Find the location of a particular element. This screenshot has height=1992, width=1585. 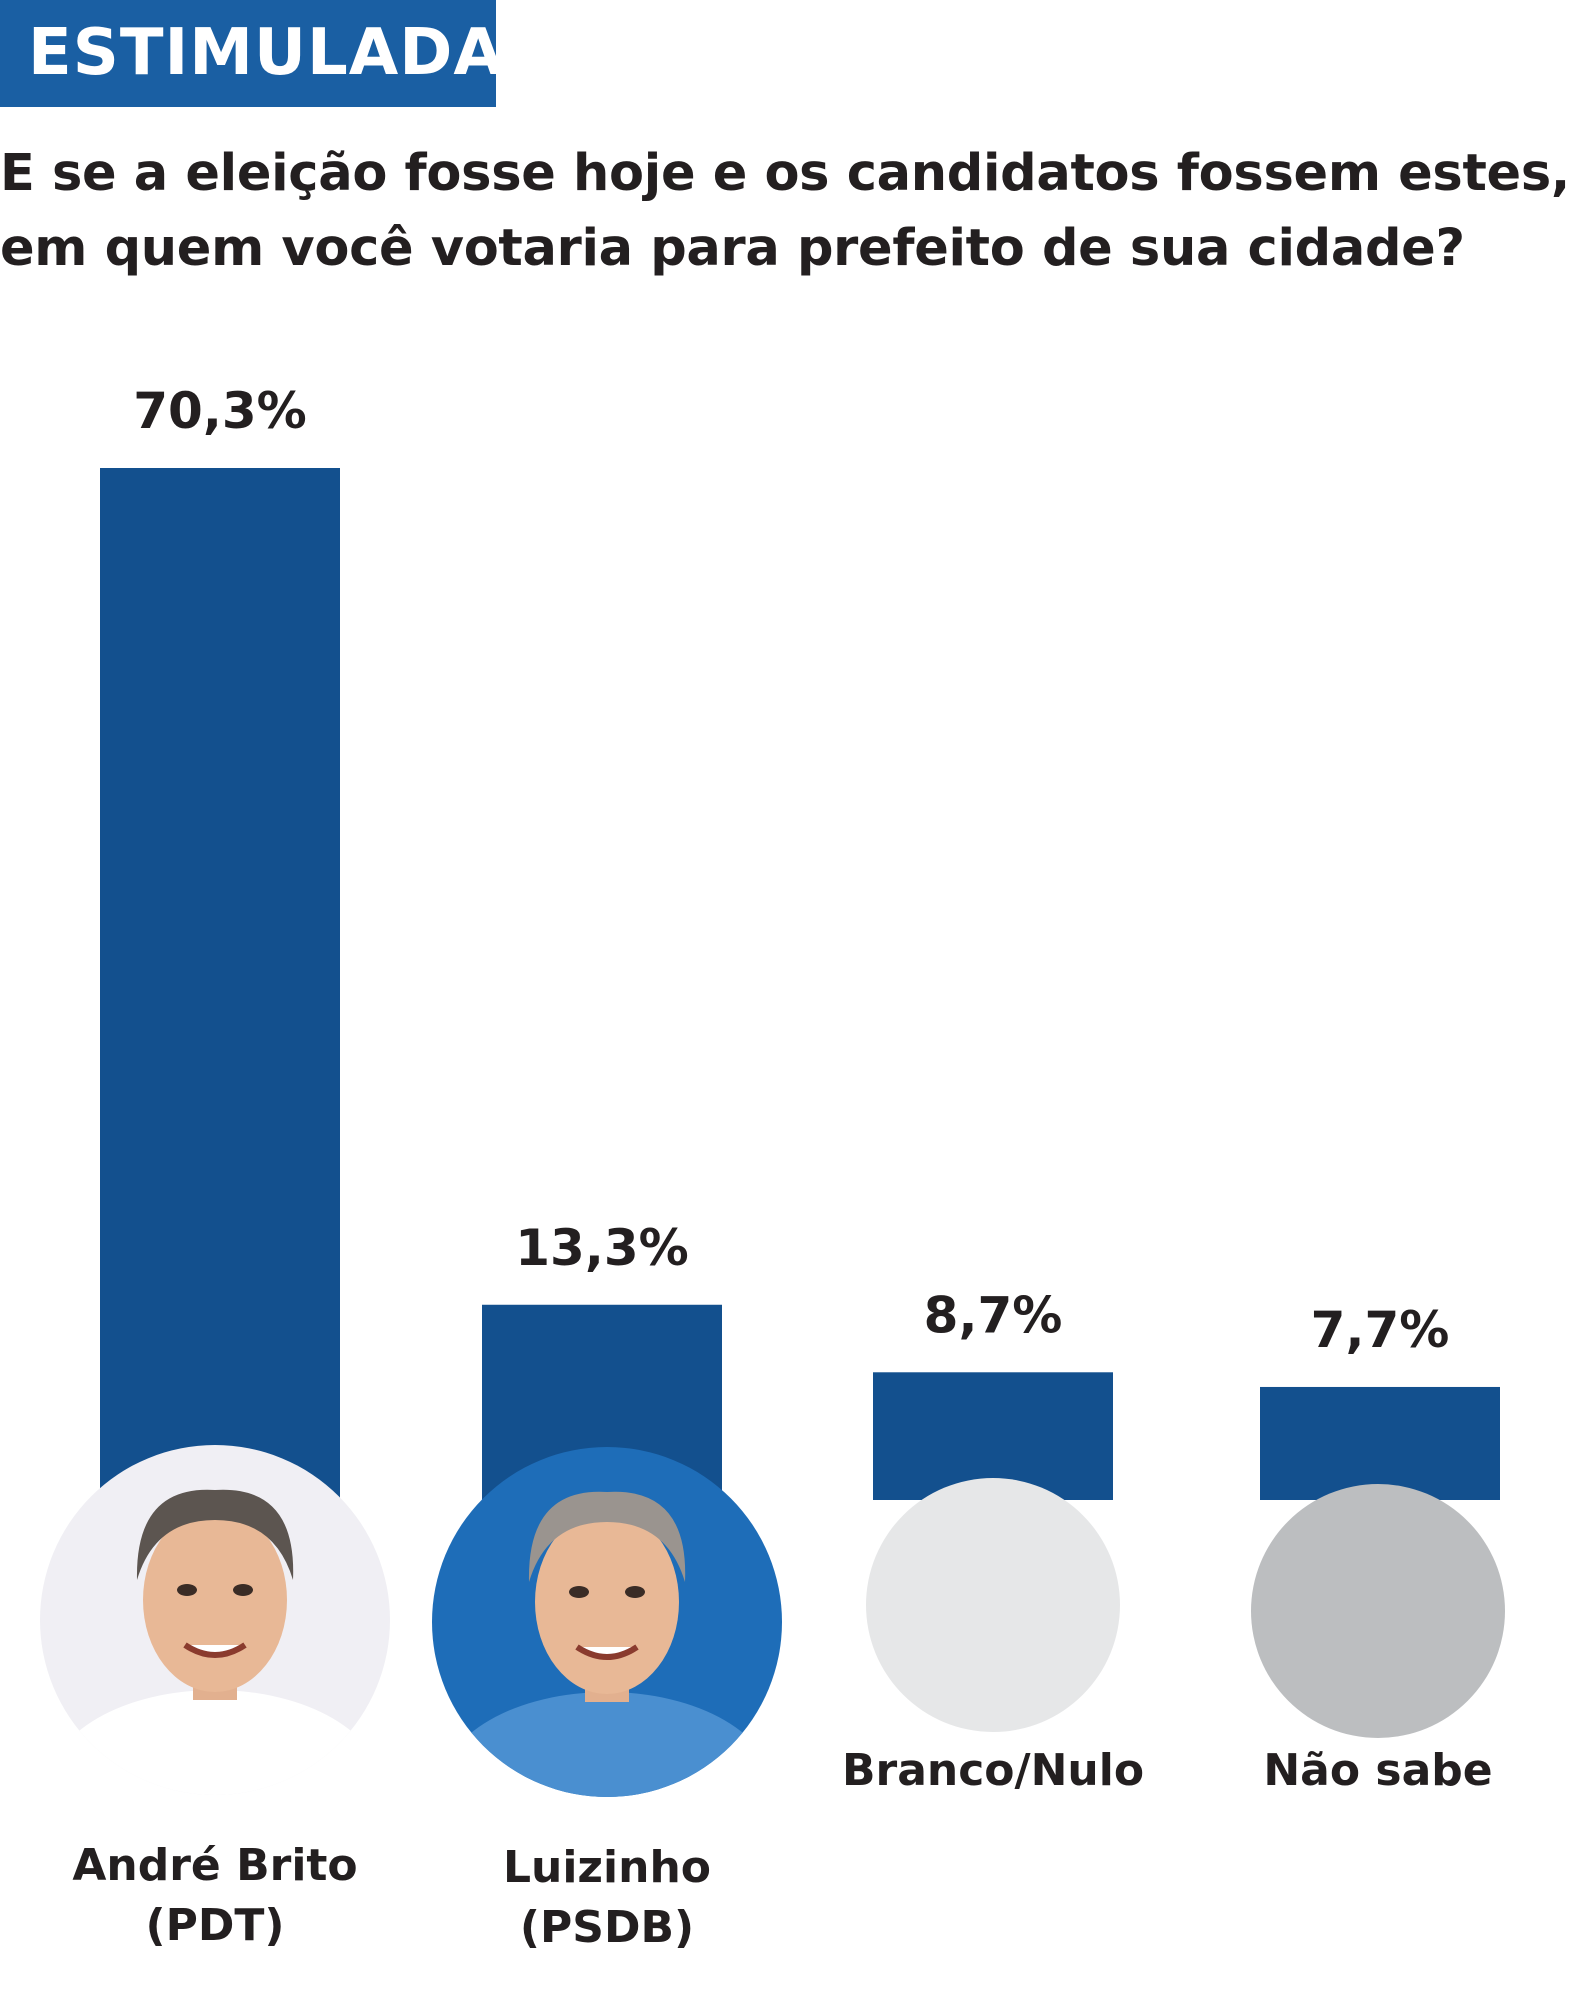

category-label: (PDT) is located at coordinates (214, 1925).